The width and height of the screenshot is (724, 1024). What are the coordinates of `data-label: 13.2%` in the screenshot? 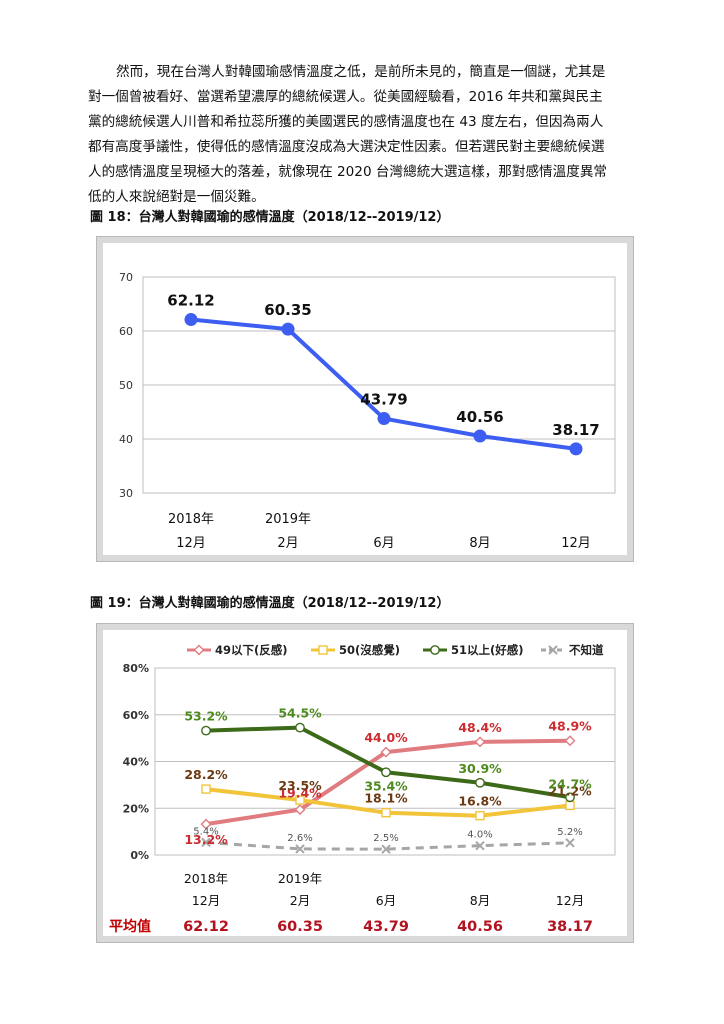 It's located at (206, 839).